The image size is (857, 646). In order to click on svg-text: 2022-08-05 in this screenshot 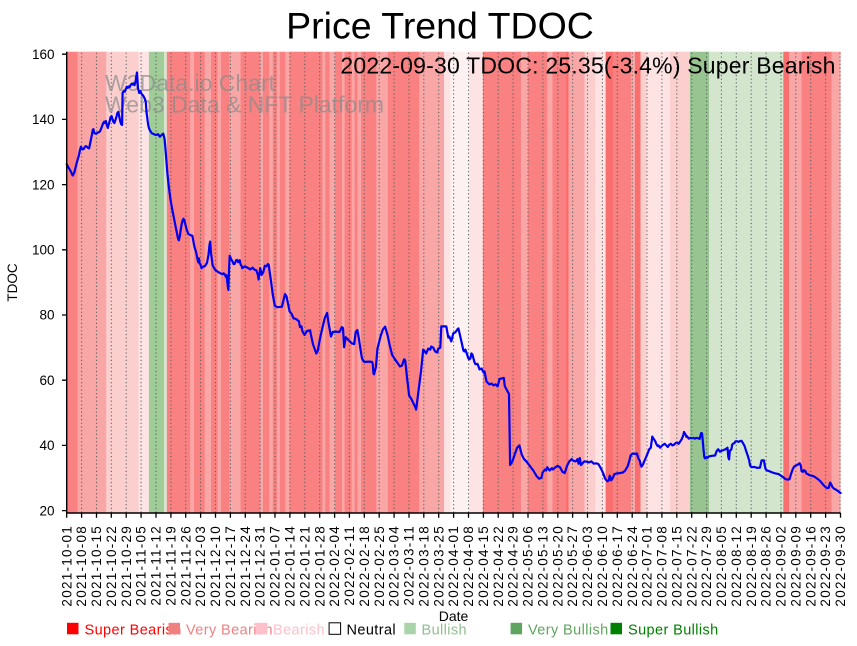, I will do `click(721, 566)`.